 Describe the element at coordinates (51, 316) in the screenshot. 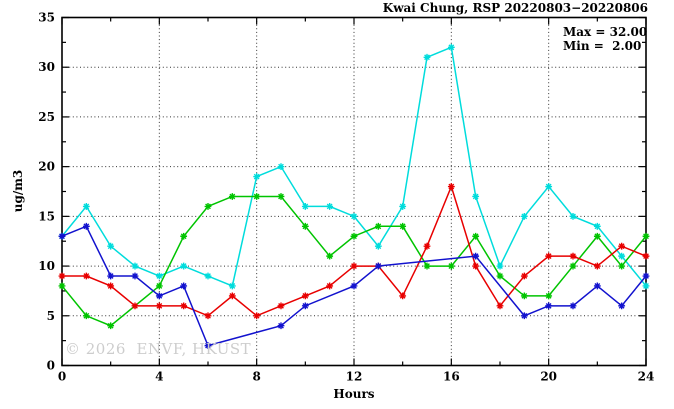

I see `y-tick-label: 5` at that location.